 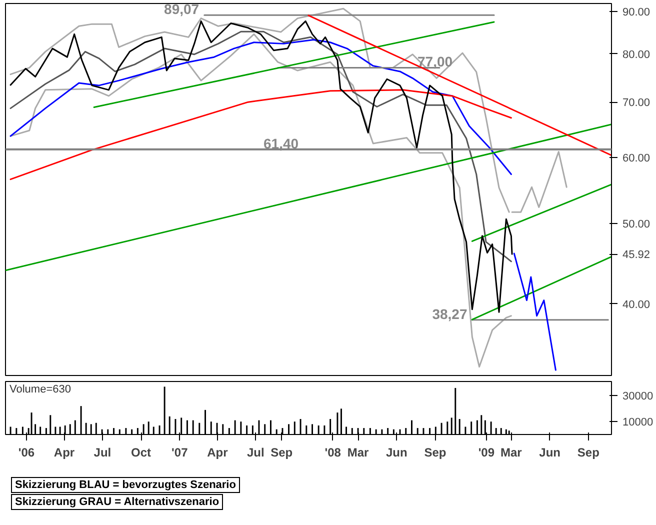 What do you see at coordinates (636, 12) in the screenshot?
I see `y-tick-label: 90.00` at bounding box center [636, 12].